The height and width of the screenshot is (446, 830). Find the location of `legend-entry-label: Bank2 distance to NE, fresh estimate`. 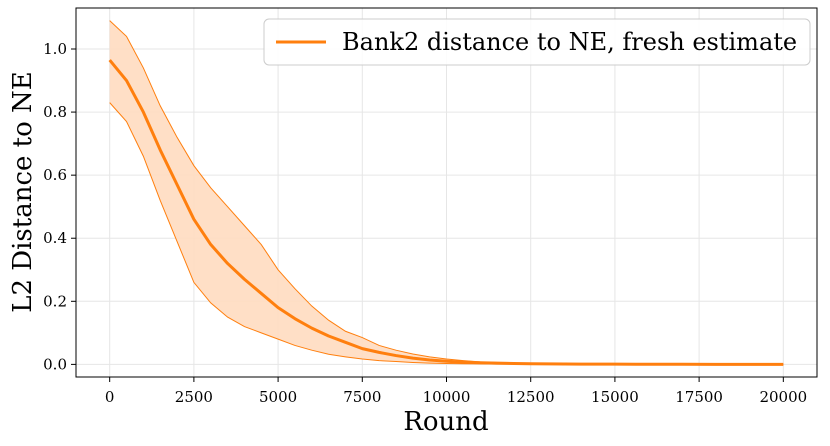

legend-entry-label: Bank2 distance to NE, fresh estimate is located at coordinates (569, 42).